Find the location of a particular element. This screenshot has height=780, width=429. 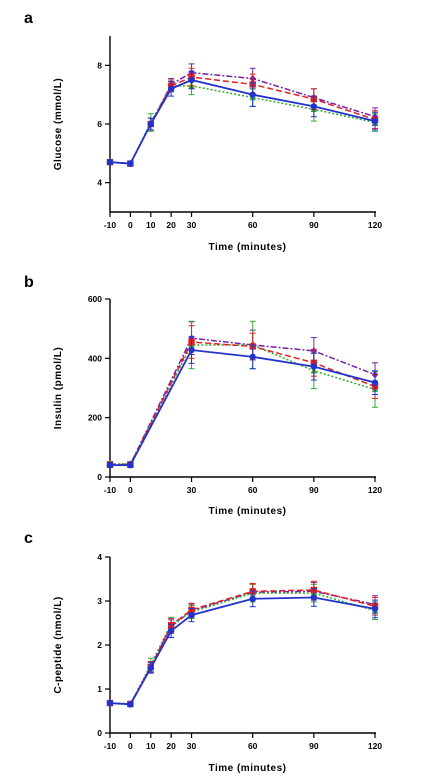

y-tick-label: 8 is located at coordinates (99, 65).